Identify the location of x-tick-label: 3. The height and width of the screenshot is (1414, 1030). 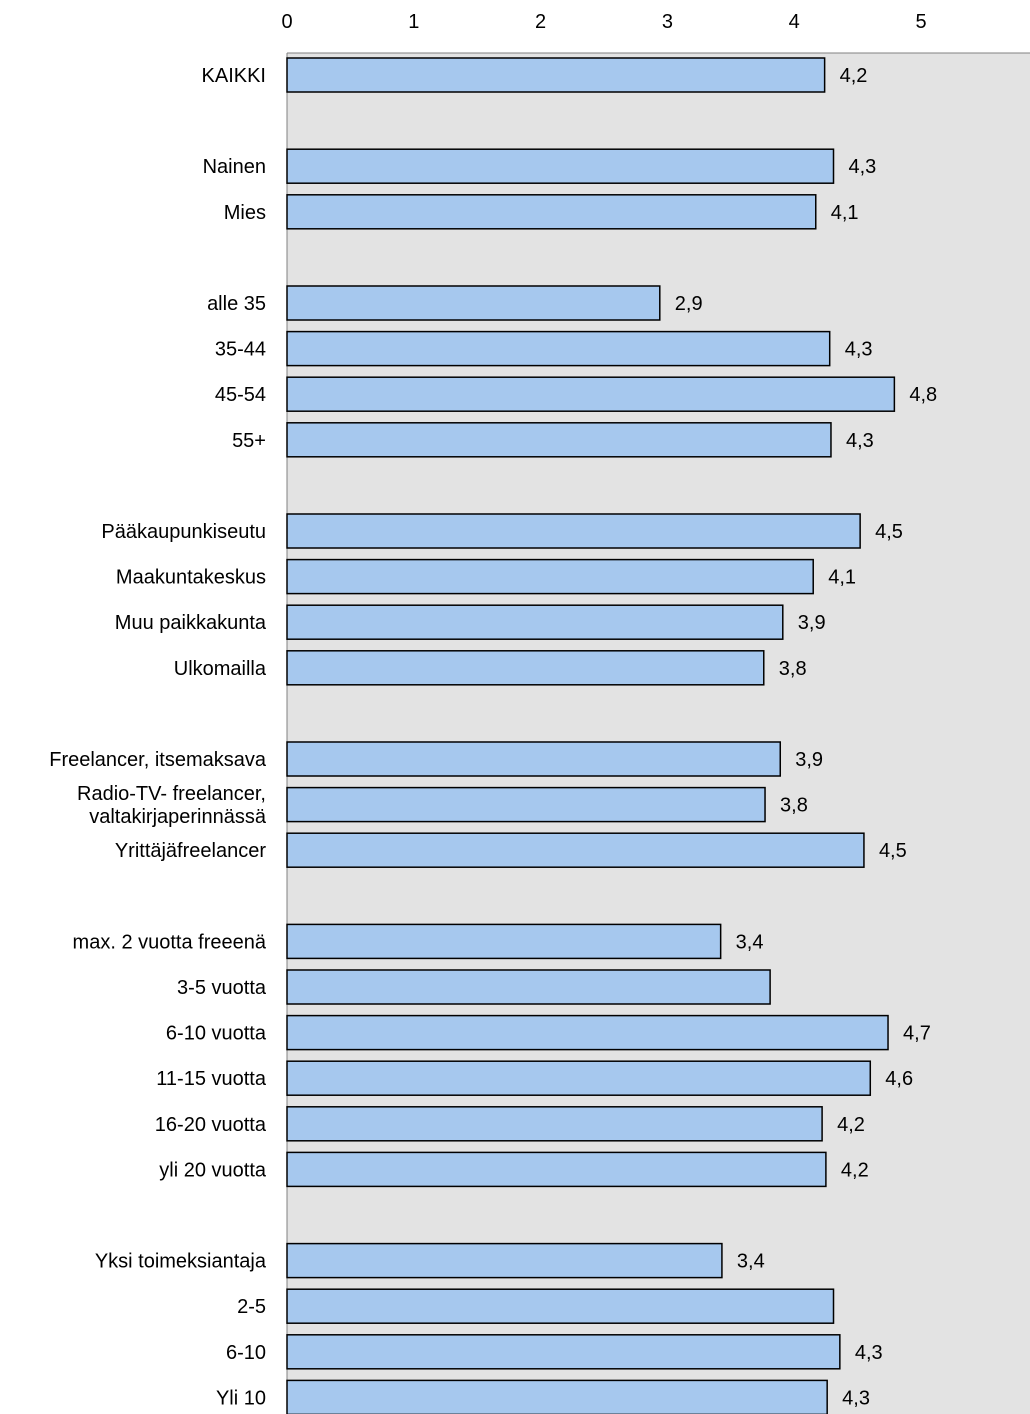
(667, 22).